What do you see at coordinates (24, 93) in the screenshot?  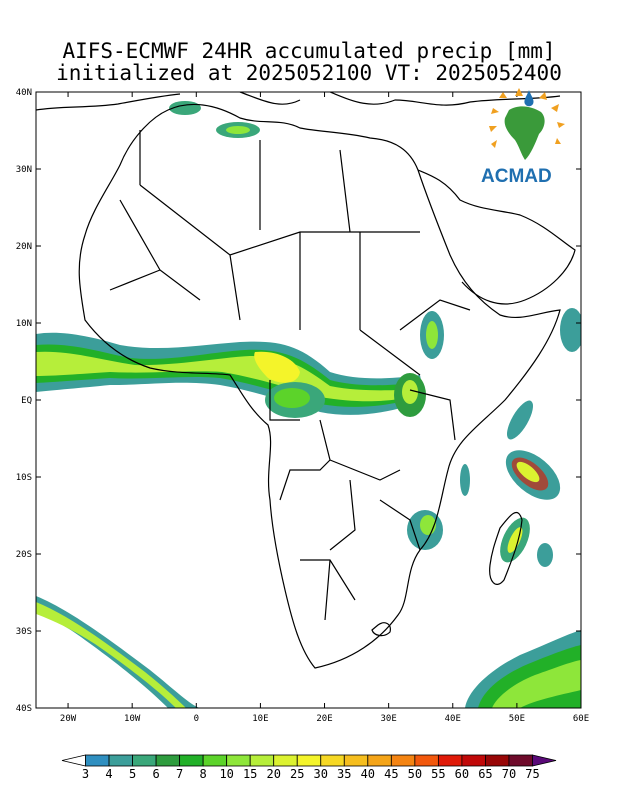 I see `lat-tick-label: 40N` at bounding box center [24, 93].